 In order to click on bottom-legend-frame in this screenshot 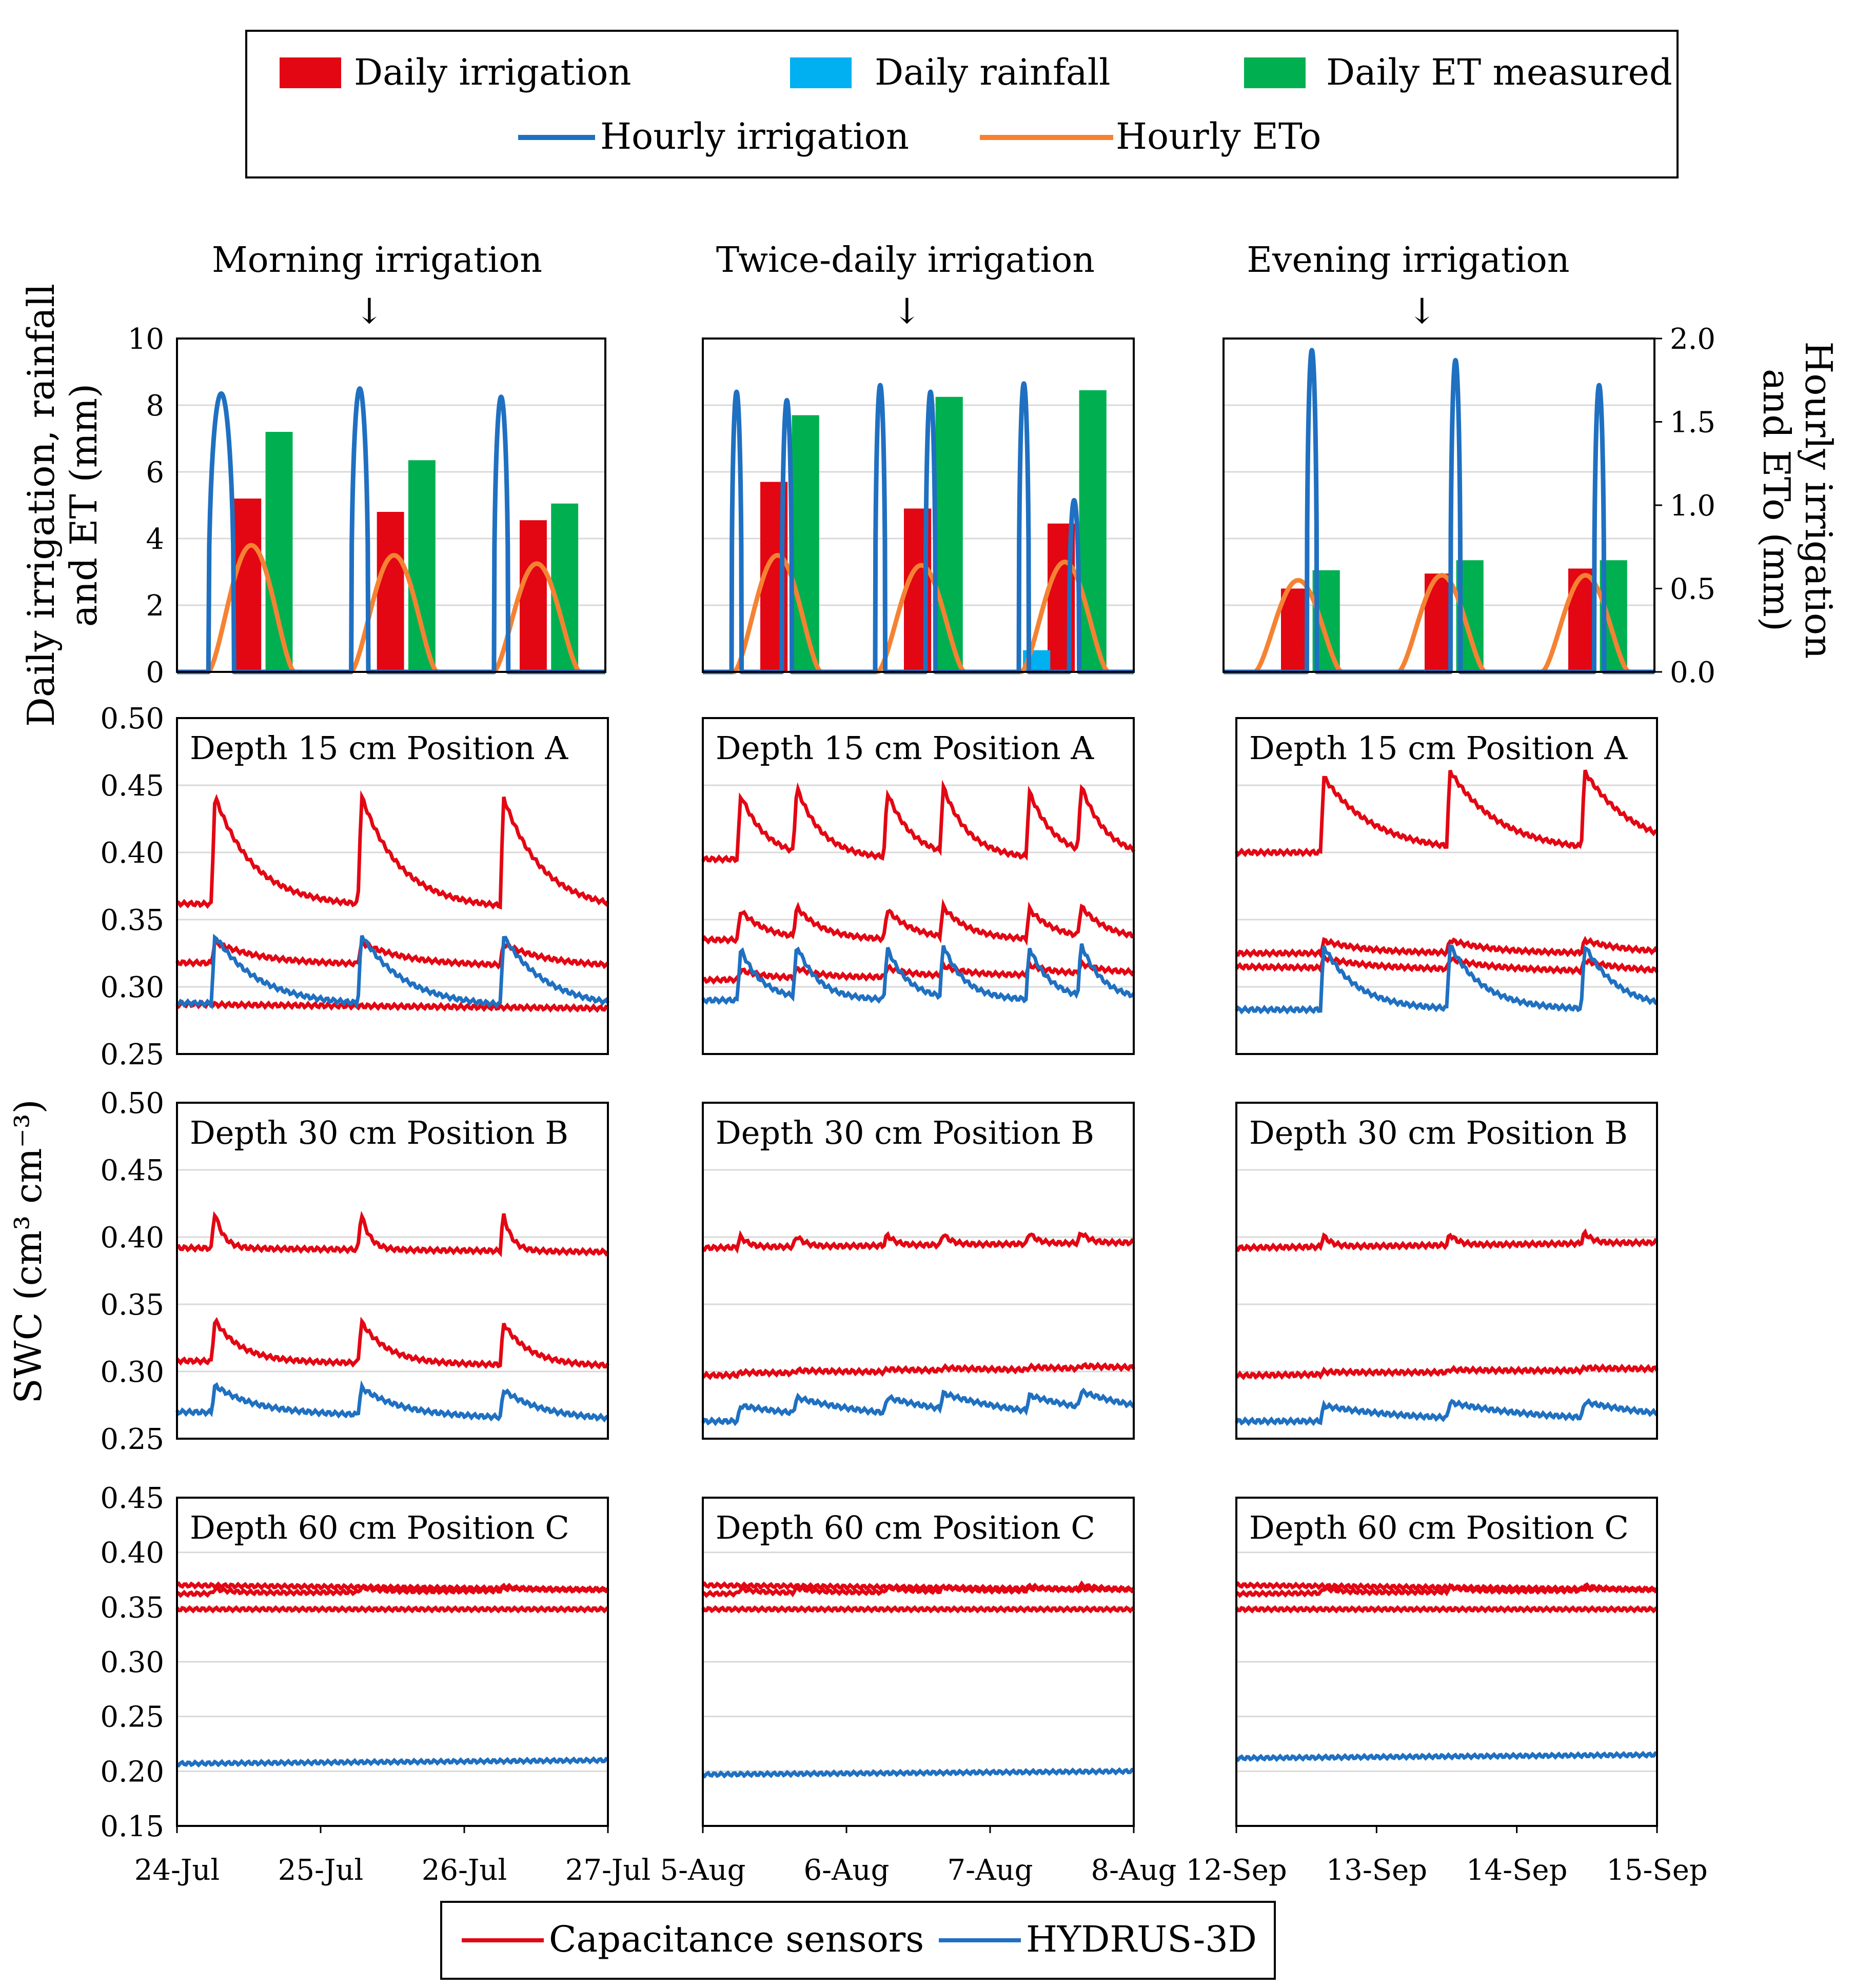, I will do `click(858, 1940)`.